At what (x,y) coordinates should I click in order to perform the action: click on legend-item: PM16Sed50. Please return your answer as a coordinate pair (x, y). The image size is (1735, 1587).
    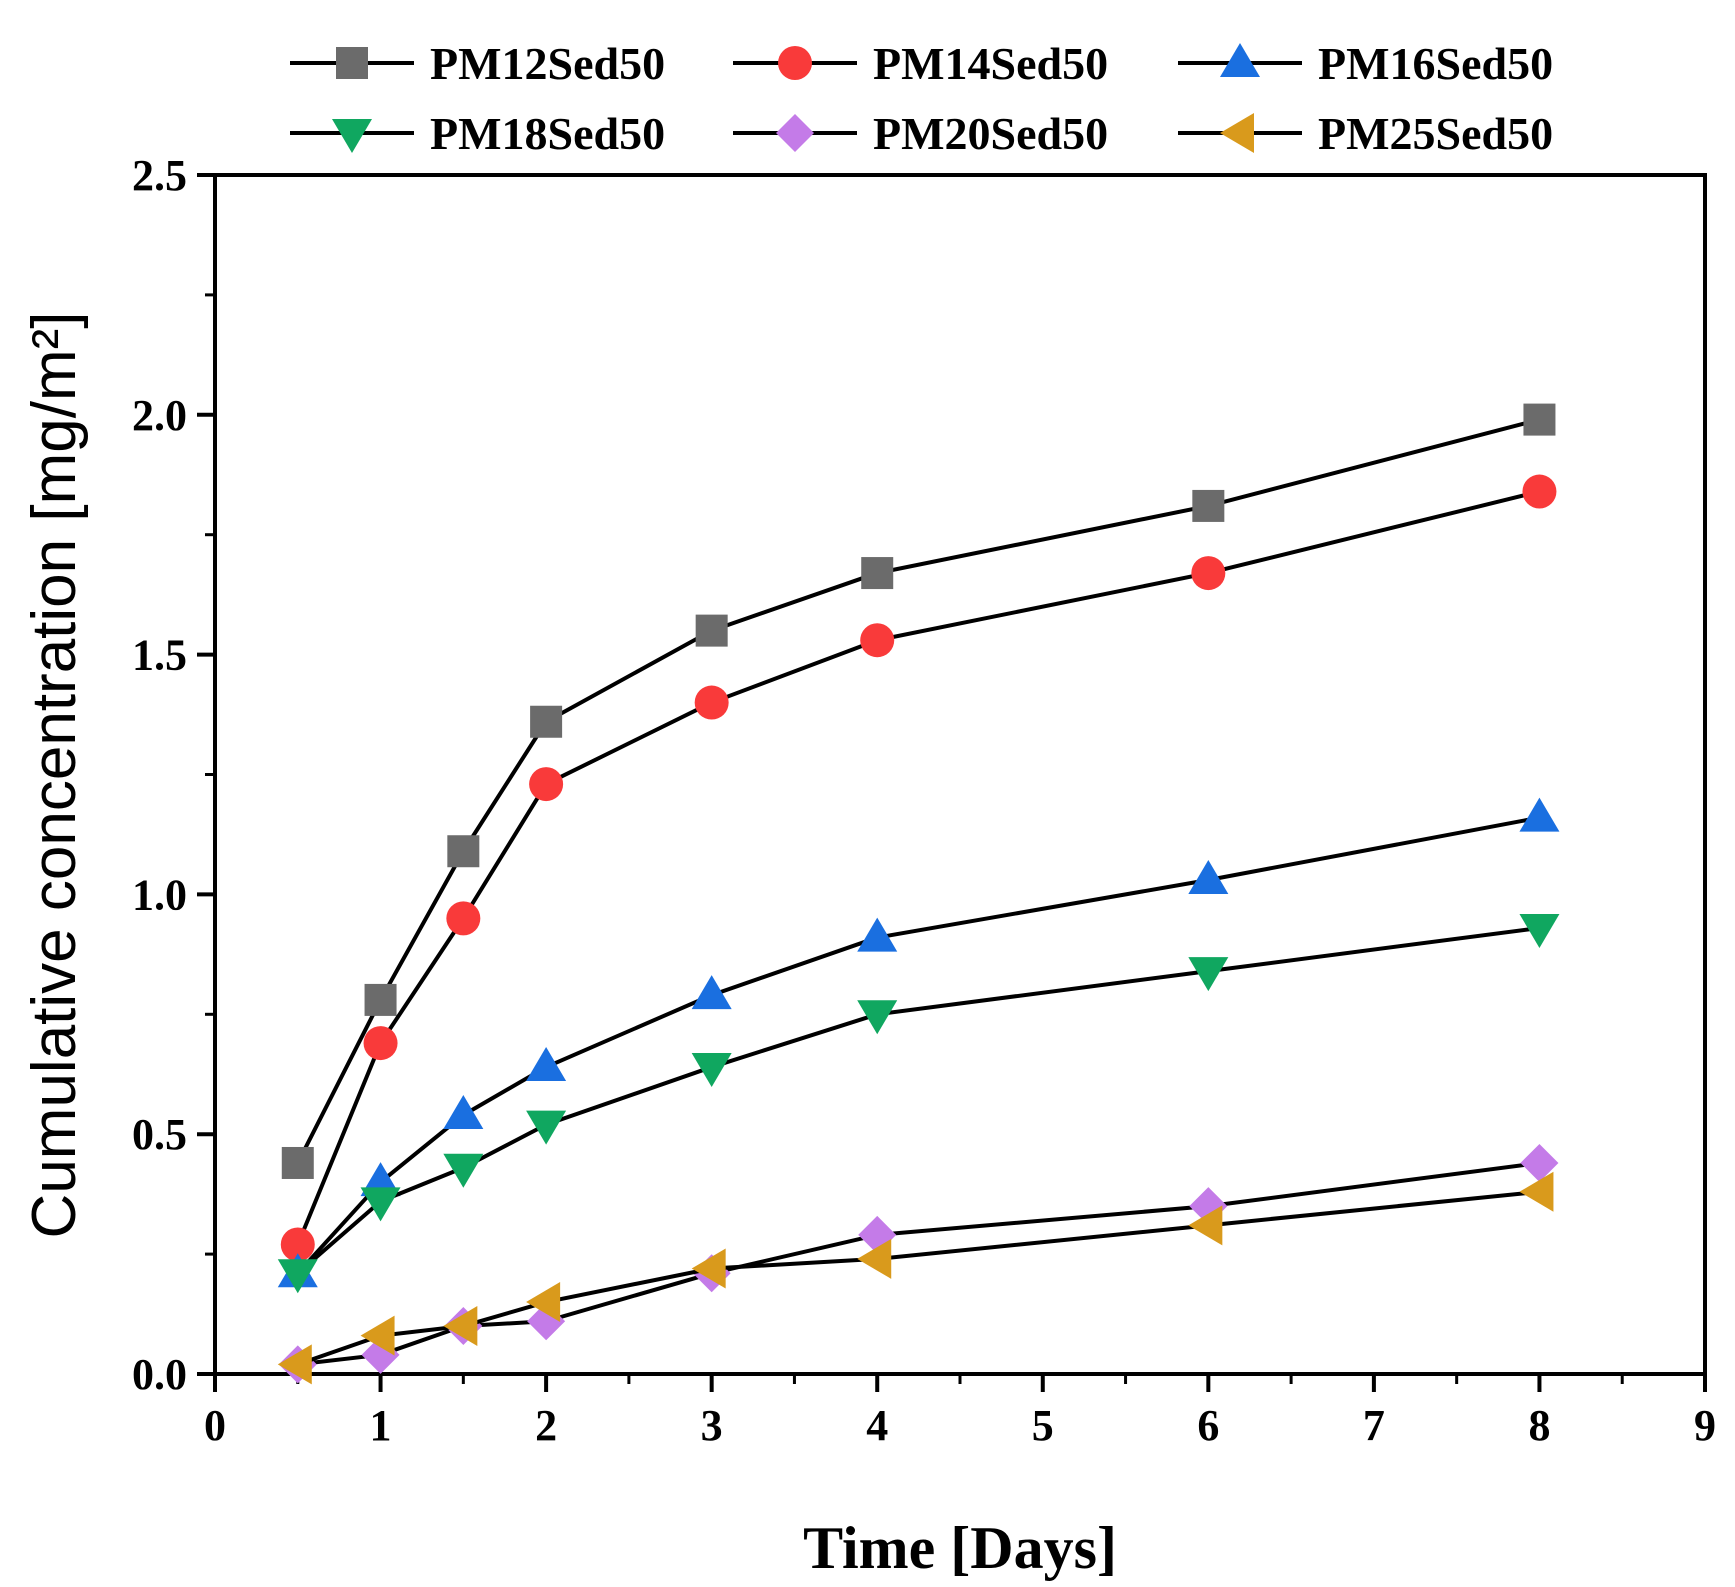
    Looking at the image, I should click on (1365, 63).